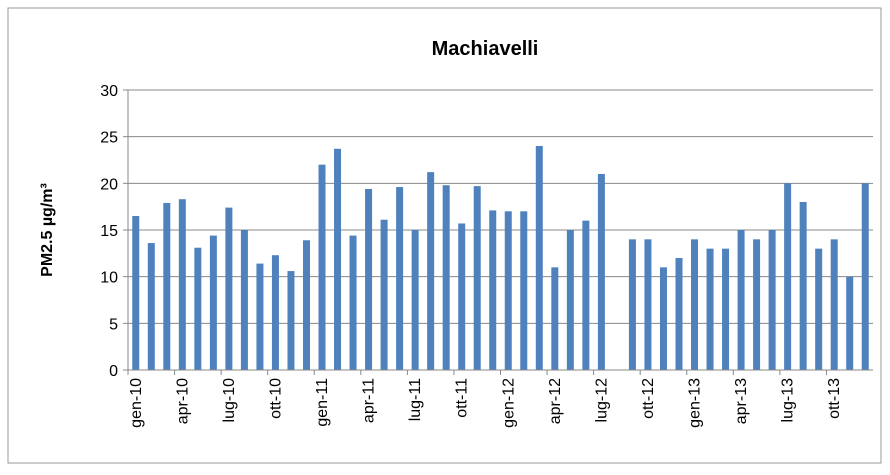  What do you see at coordinates (415, 399) in the screenshot?
I see `x-tick-label: lug-11` at bounding box center [415, 399].